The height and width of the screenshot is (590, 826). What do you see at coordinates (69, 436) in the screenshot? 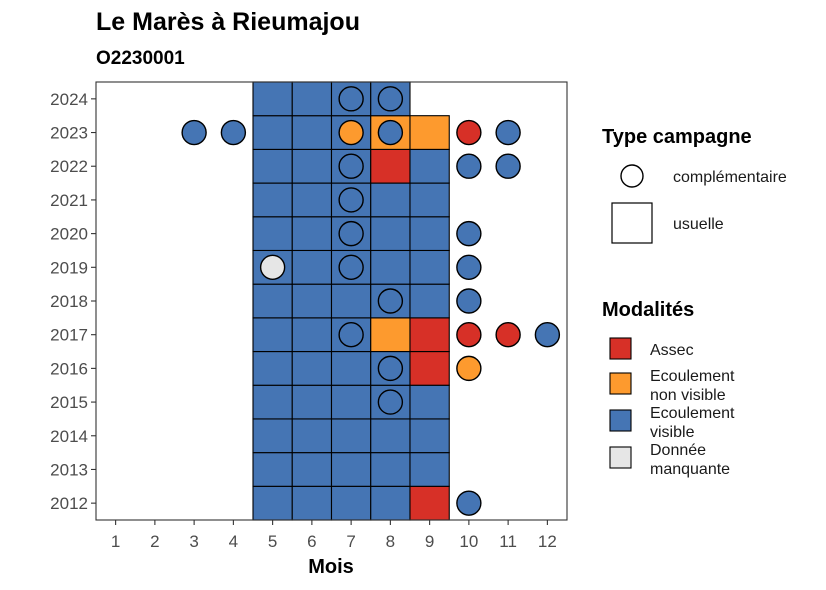
I see `y-tick-label-2014: 2014` at bounding box center [69, 436].